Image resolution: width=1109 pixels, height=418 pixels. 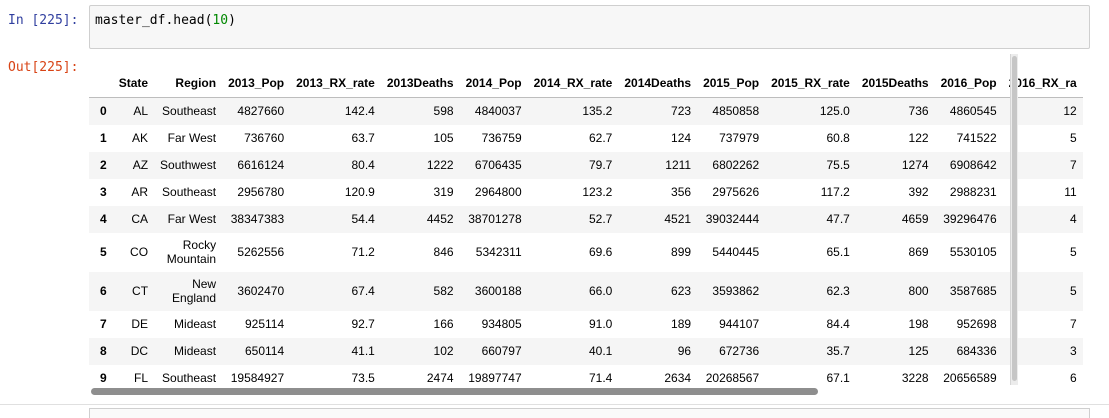 I want to click on table-cell: 6908642, so click(x=973, y=165).